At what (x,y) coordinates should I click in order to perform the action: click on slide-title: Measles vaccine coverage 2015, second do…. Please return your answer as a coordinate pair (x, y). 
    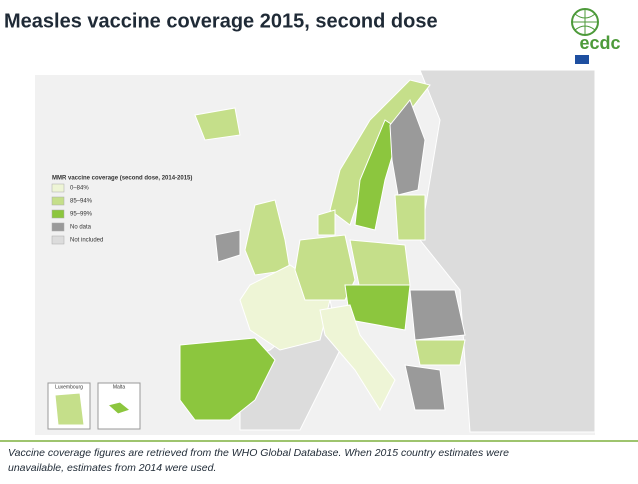
    Looking at the image, I should click on (221, 21).